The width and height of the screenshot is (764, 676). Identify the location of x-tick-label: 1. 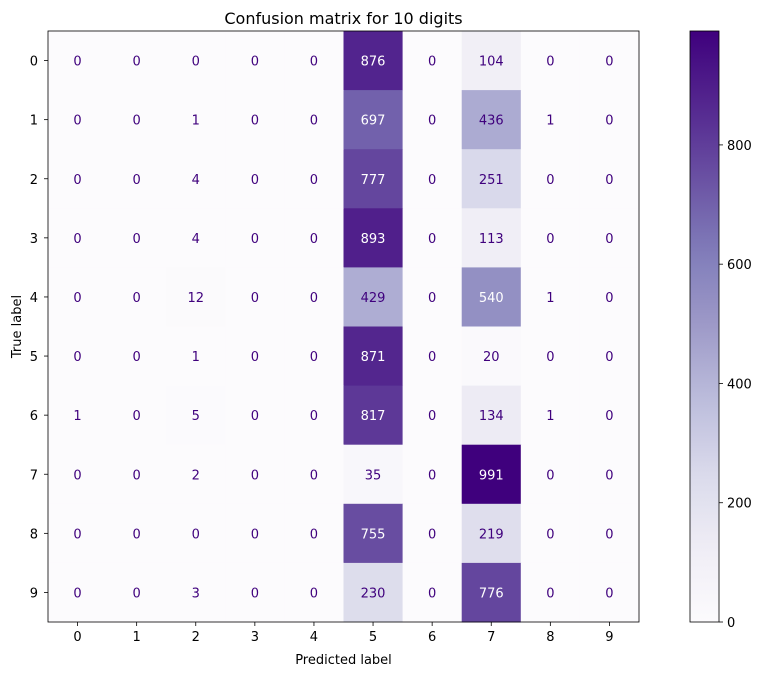
(137, 637).